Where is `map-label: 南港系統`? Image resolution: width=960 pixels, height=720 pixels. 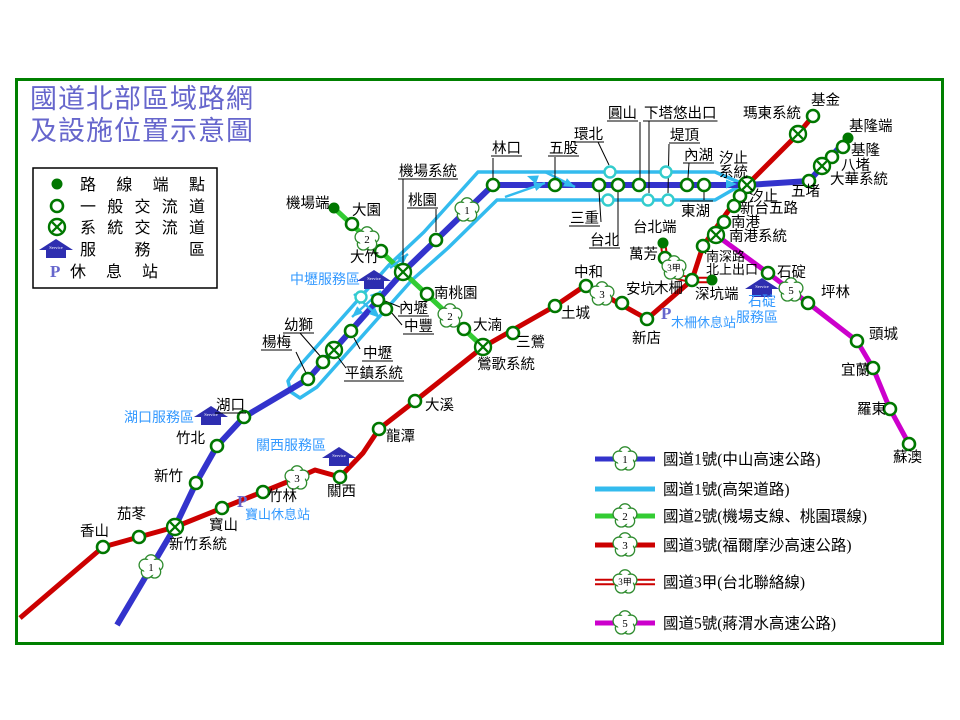
map-label: 南港系統 is located at coordinates (758, 236).